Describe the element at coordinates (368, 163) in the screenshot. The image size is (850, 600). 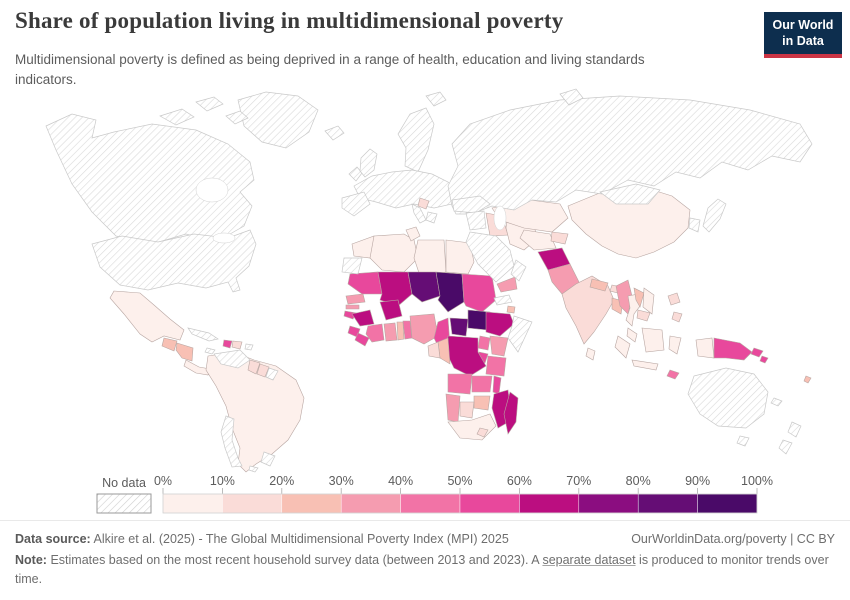
I see `country-uk` at that location.